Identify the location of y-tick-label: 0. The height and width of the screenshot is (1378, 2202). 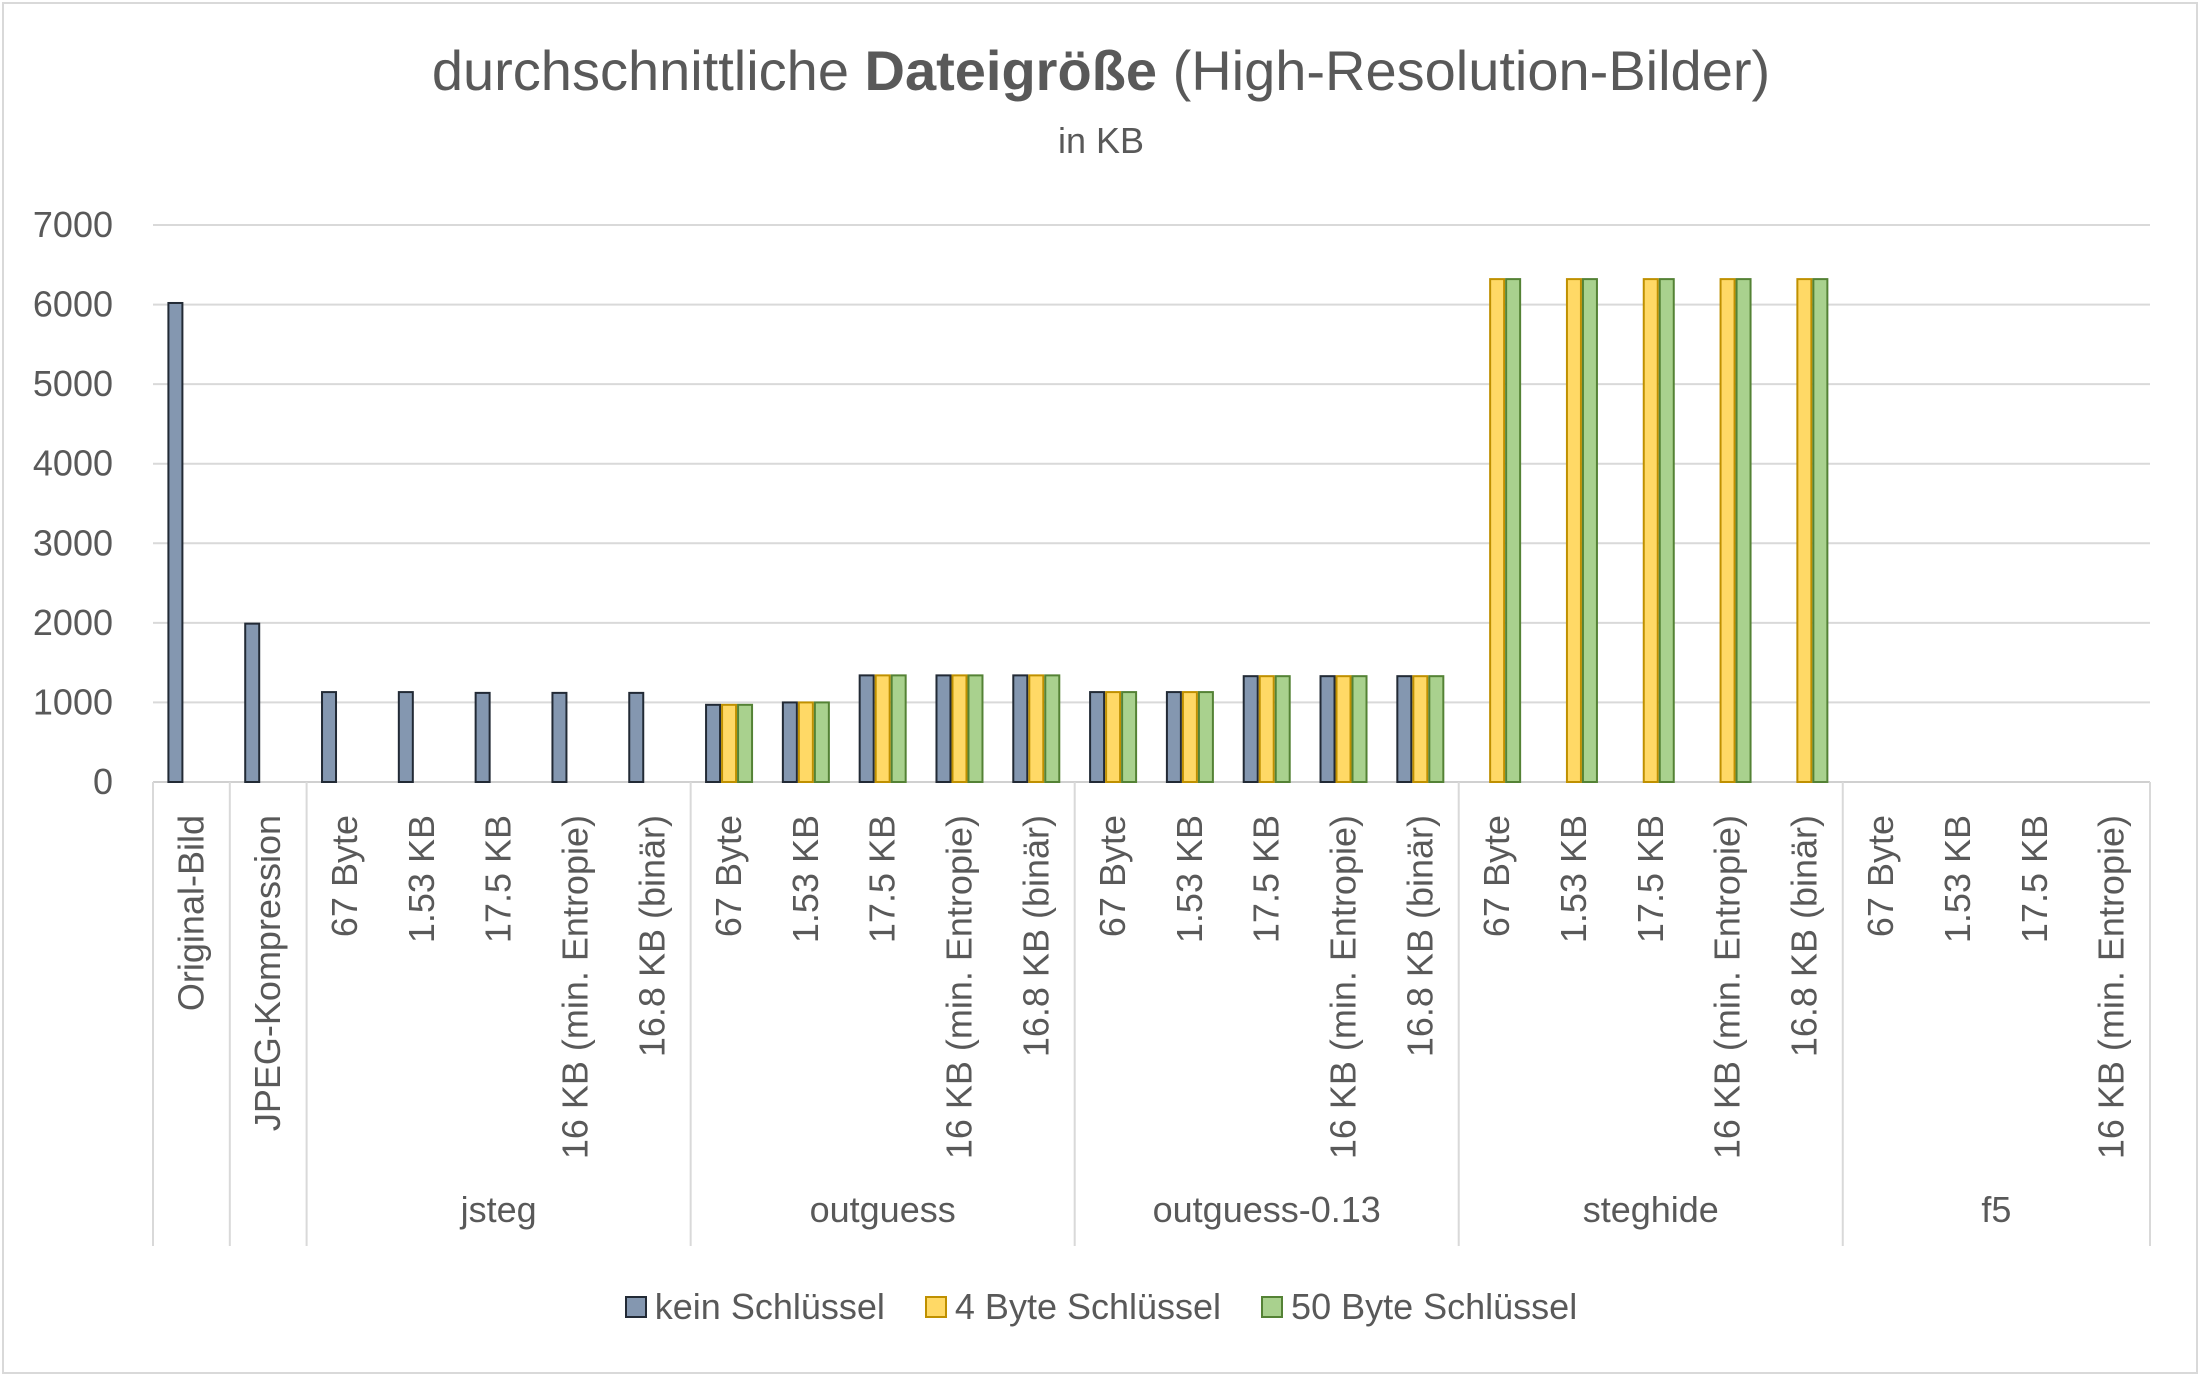
(103, 781).